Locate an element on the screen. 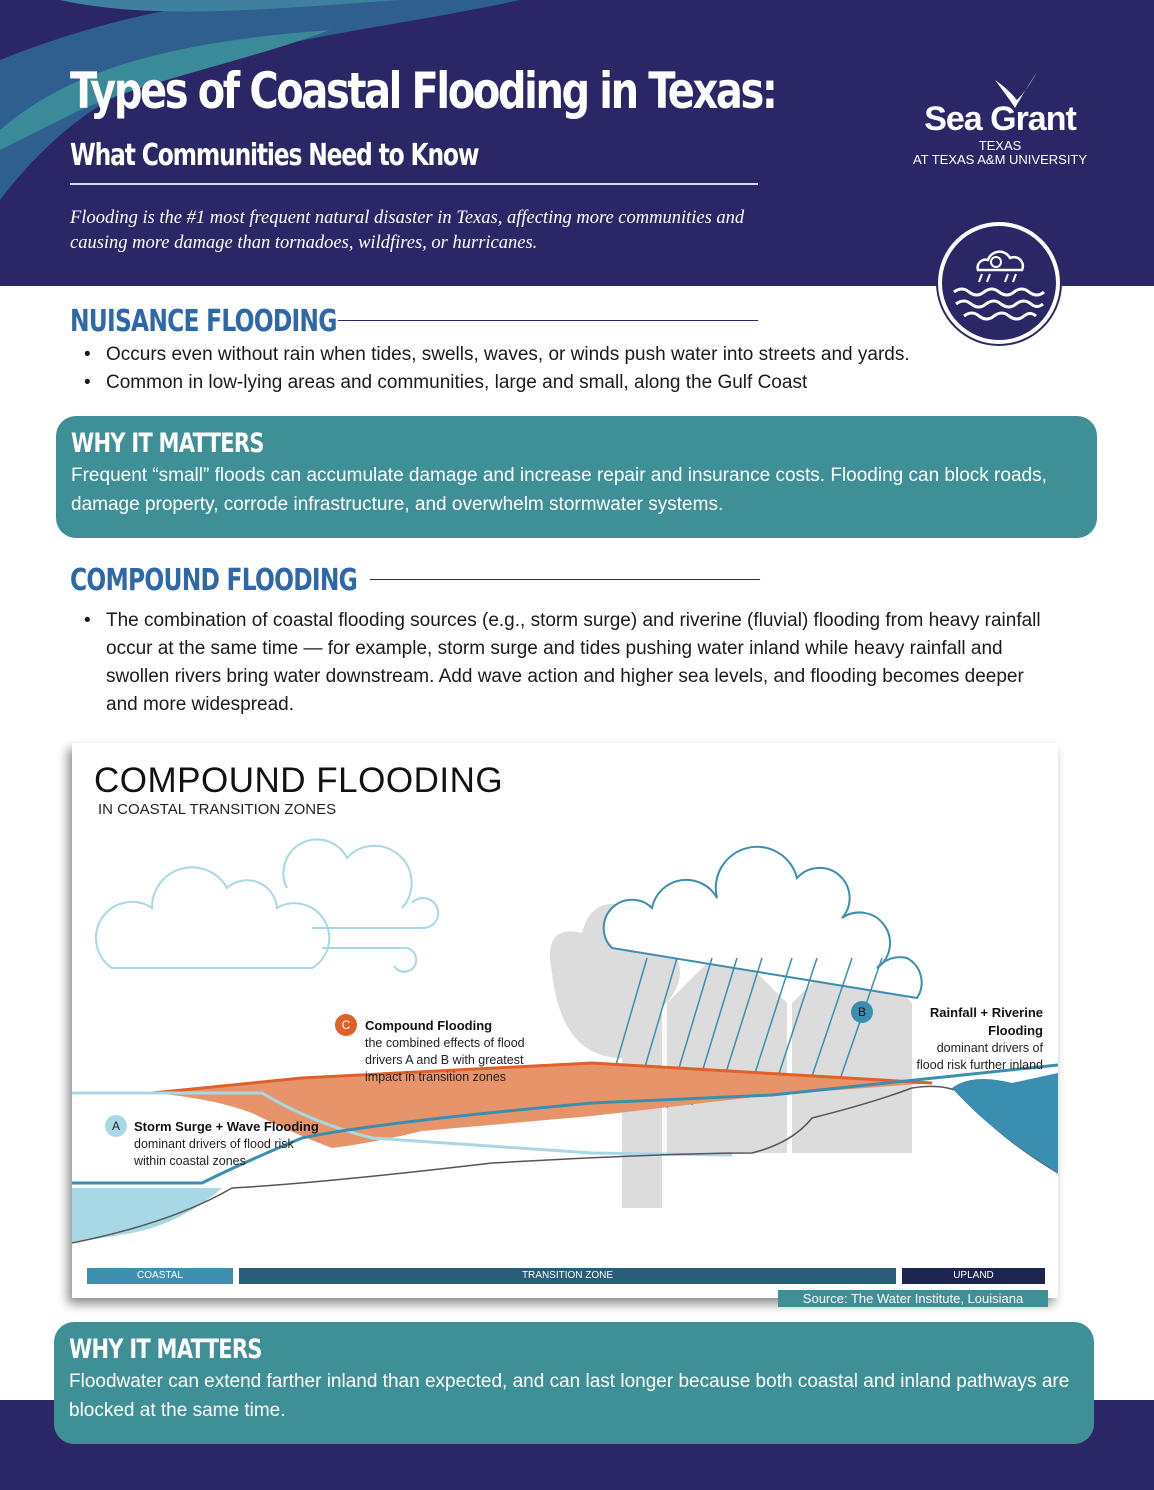 The image size is (1154, 1490). diagram-title: COMPOUND FLOODING is located at coordinates (299, 780).